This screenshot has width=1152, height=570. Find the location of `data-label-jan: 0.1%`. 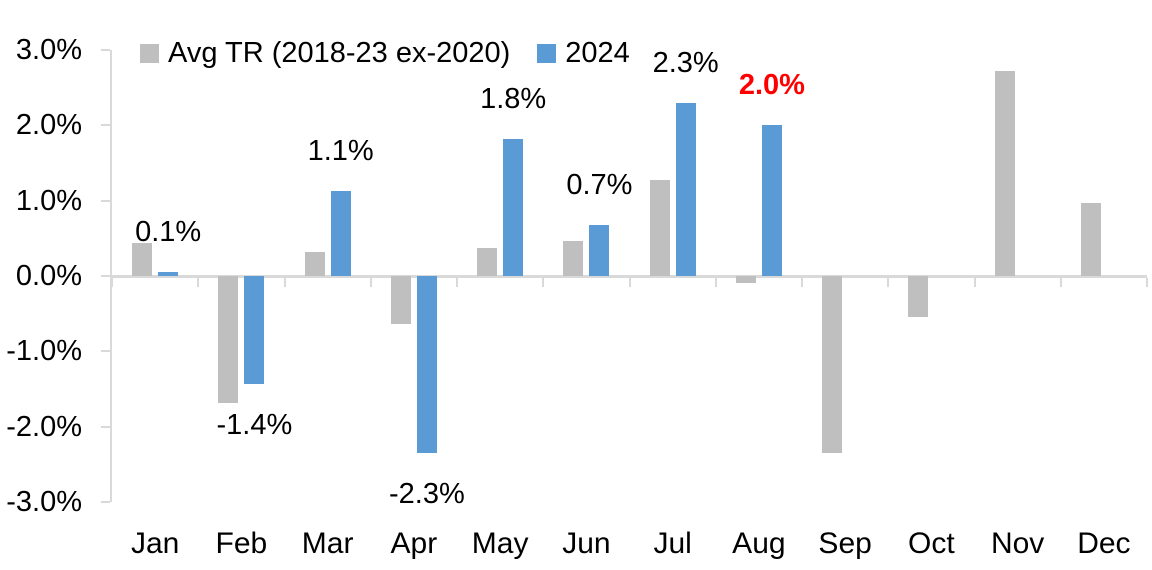

data-label-jan: 0.1% is located at coordinates (168, 232).